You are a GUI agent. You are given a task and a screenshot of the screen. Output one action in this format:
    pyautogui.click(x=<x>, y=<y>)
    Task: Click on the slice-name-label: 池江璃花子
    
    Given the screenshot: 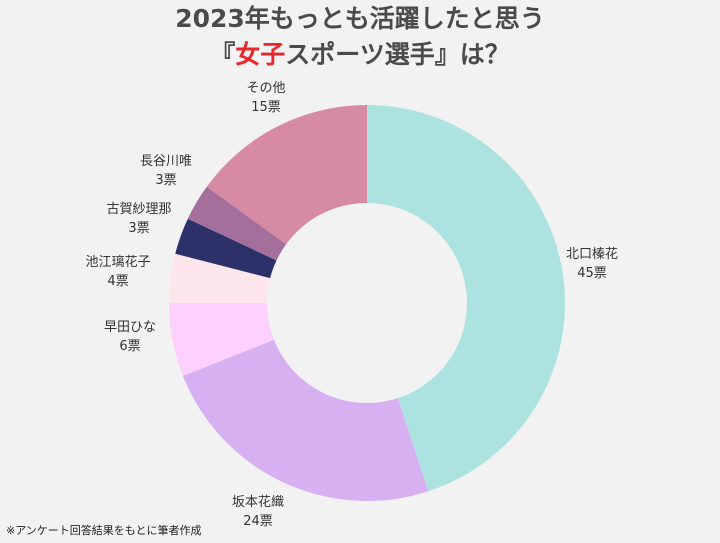 What is the action you would take?
    pyautogui.click(x=117, y=262)
    